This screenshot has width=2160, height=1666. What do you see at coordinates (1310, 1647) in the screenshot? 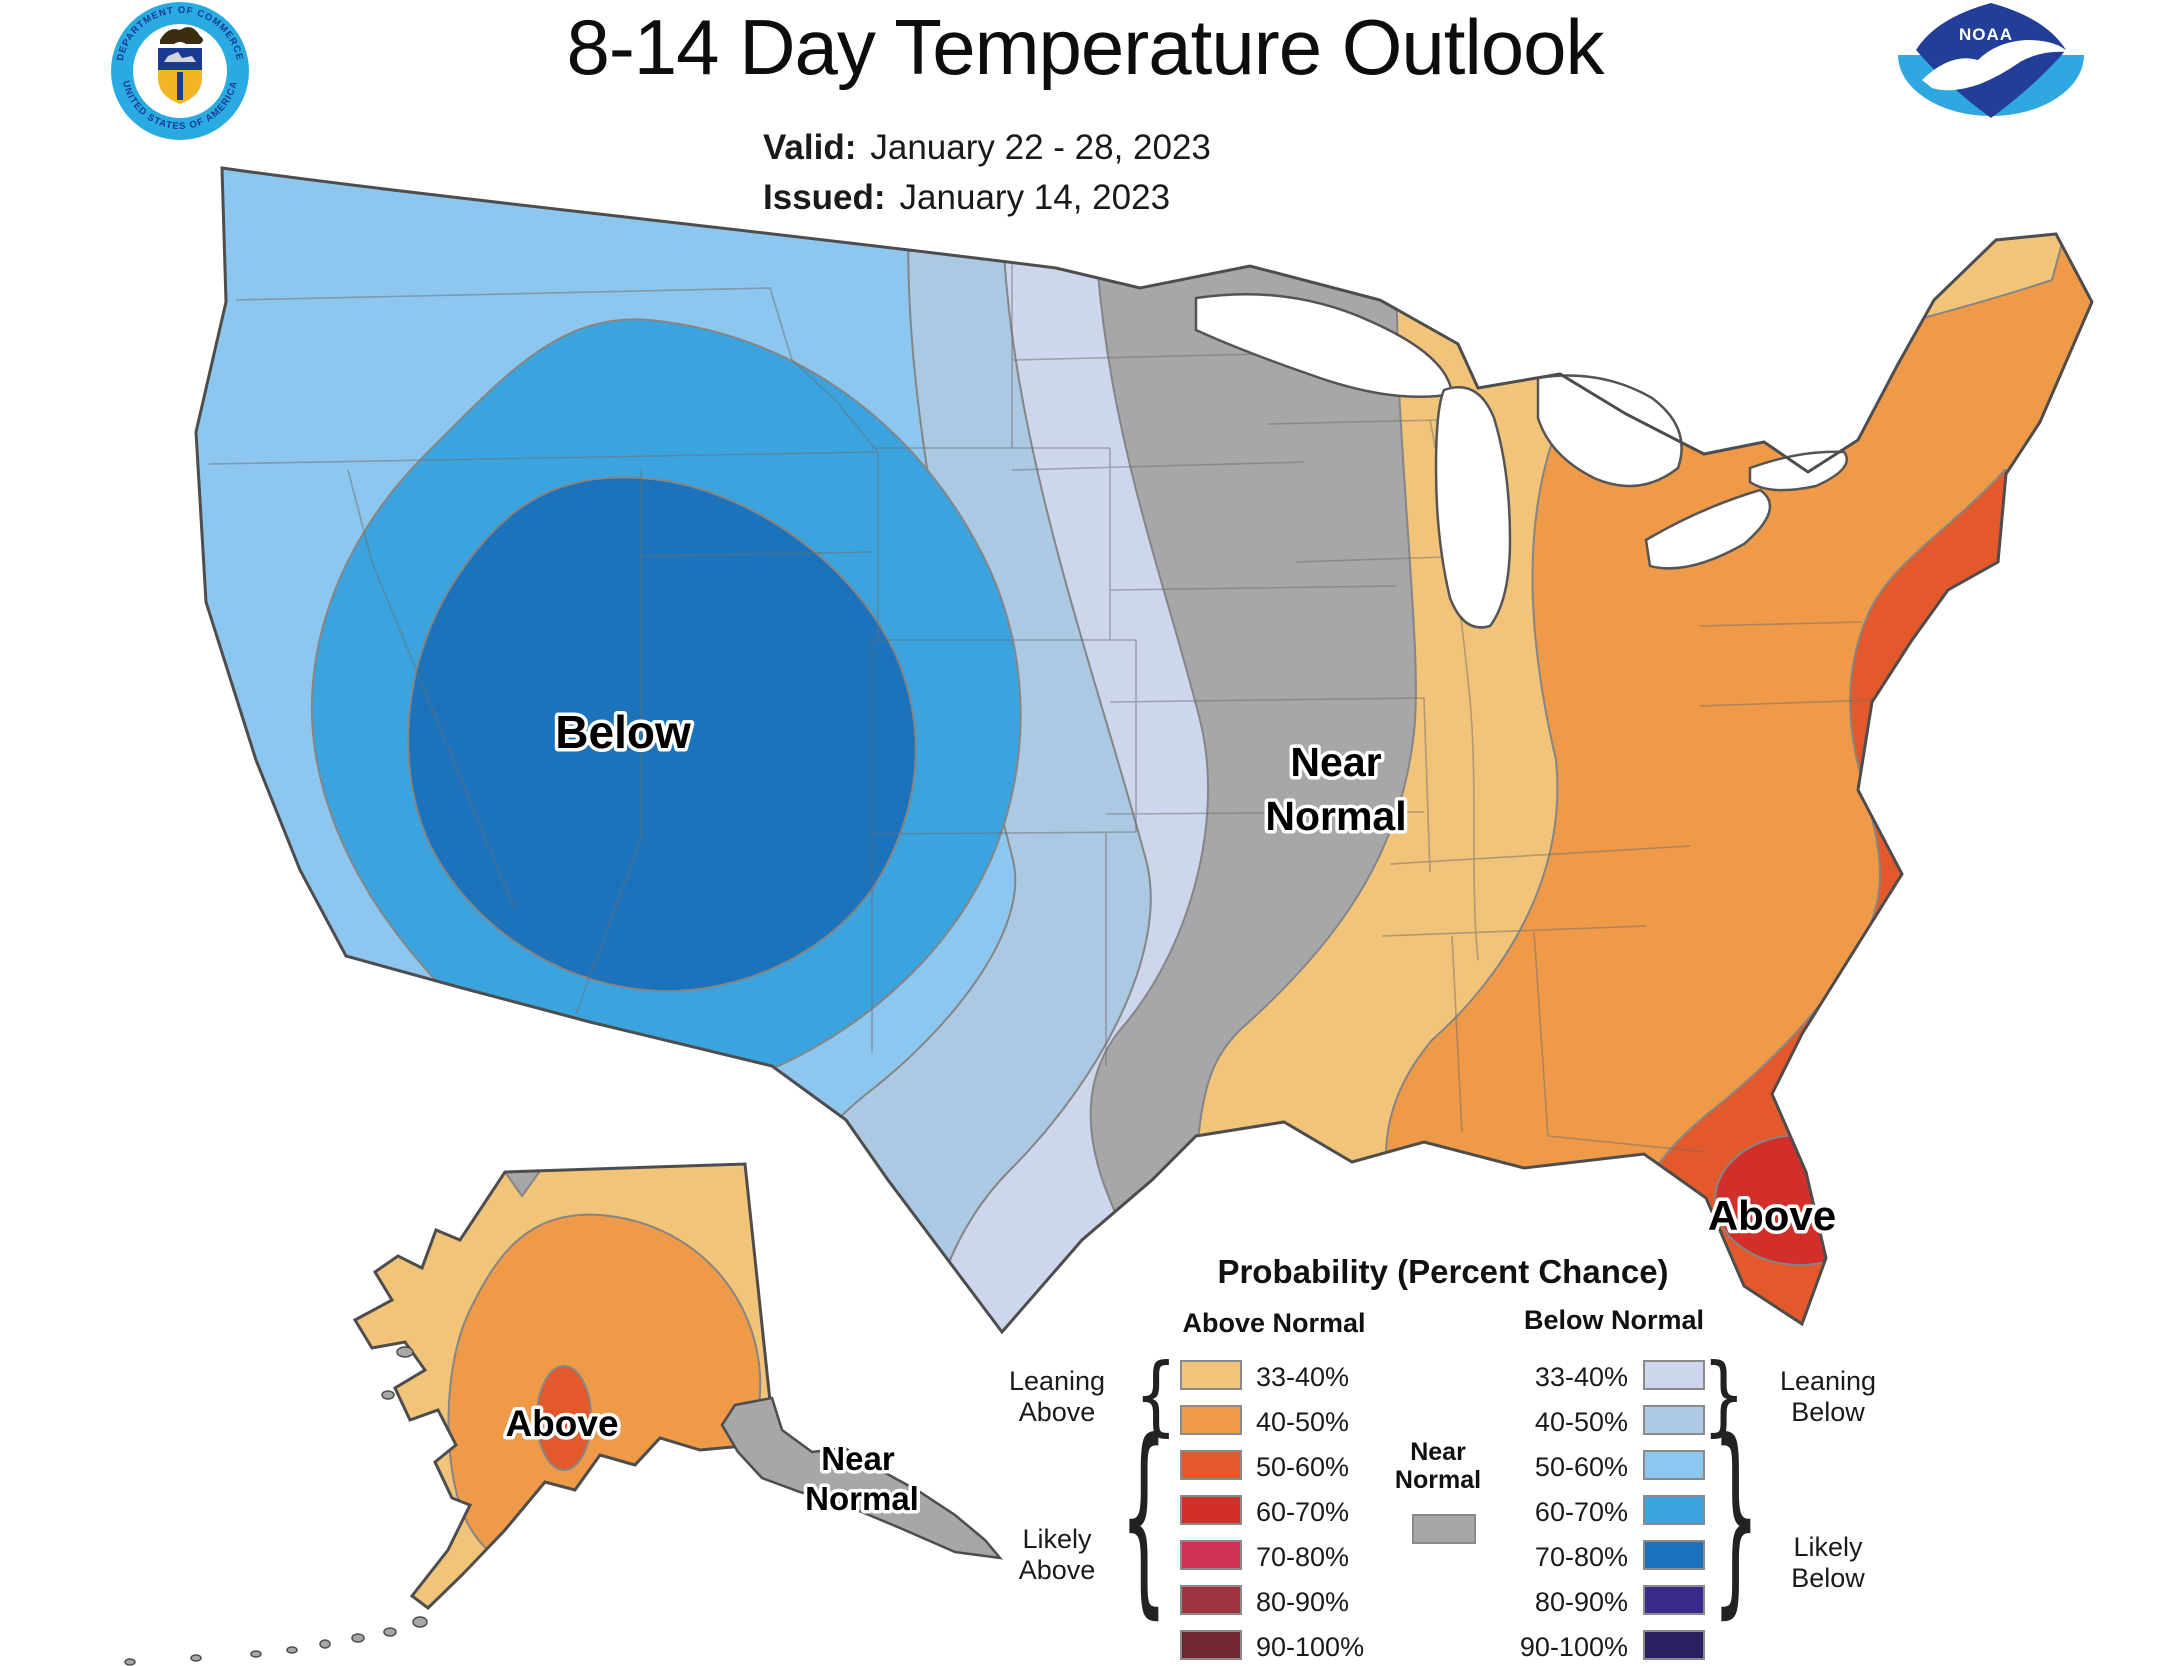
I see `legend-range-above-90-100: 90-100%` at bounding box center [1310, 1647].